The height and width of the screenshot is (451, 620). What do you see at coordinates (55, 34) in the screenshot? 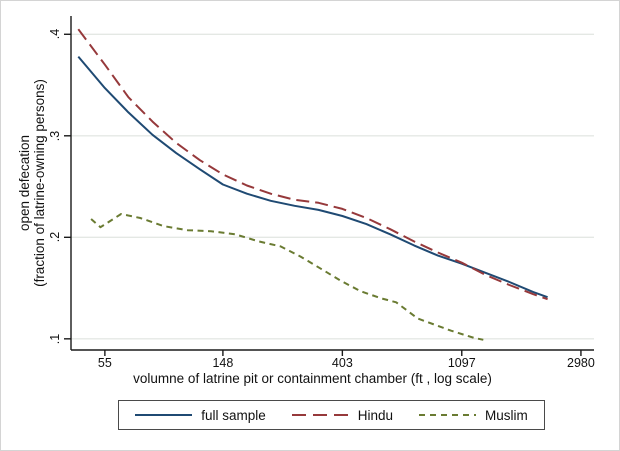
I see `y-tick-label-.4: .4` at bounding box center [55, 34].